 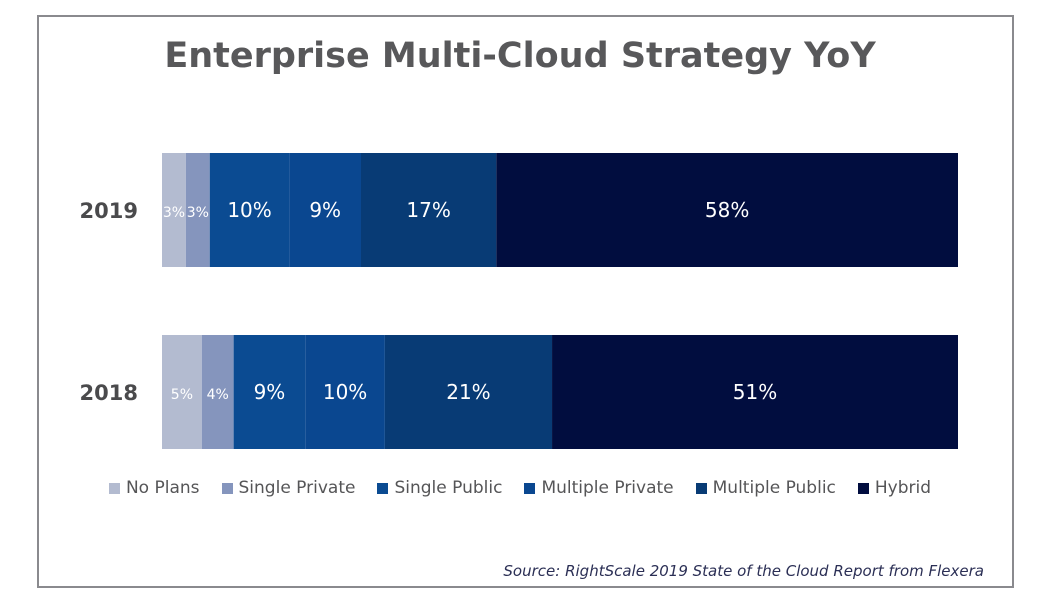 I want to click on legend-item: No Plans, so click(x=154, y=488).